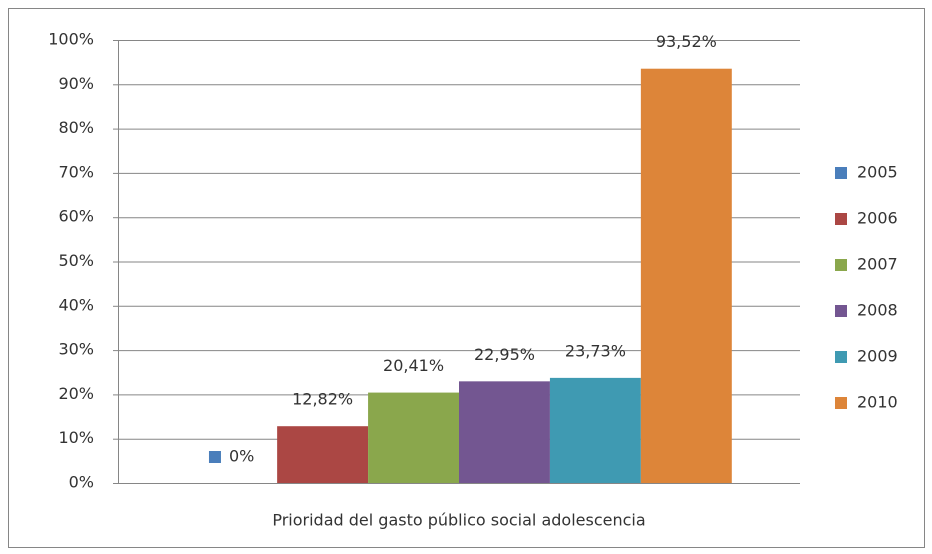  What do you see at coordinates (76, 127) in the screenshot?
I see `y-tick-label: 80%` at bounding box center [76, 127].